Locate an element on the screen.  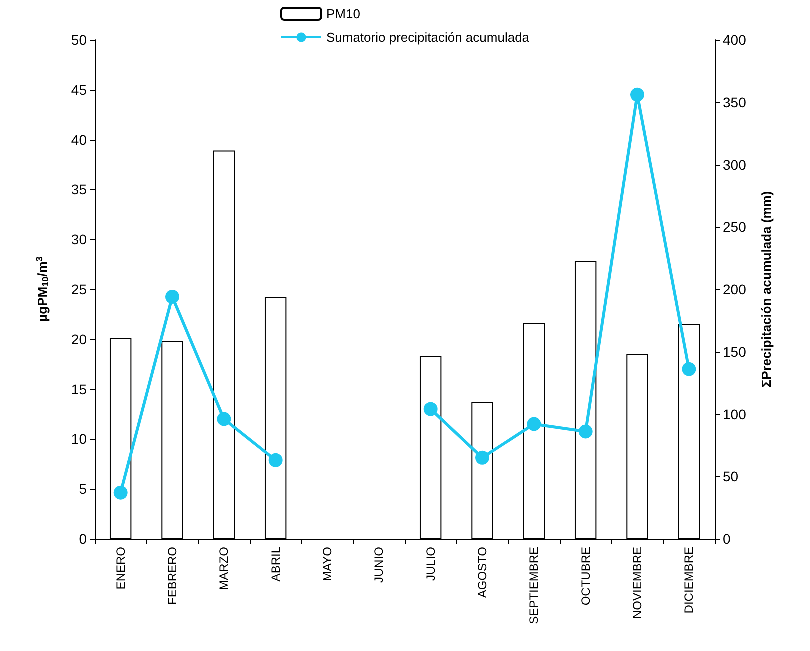
y-tick-label: 15 is located at coordinates (79, 389).